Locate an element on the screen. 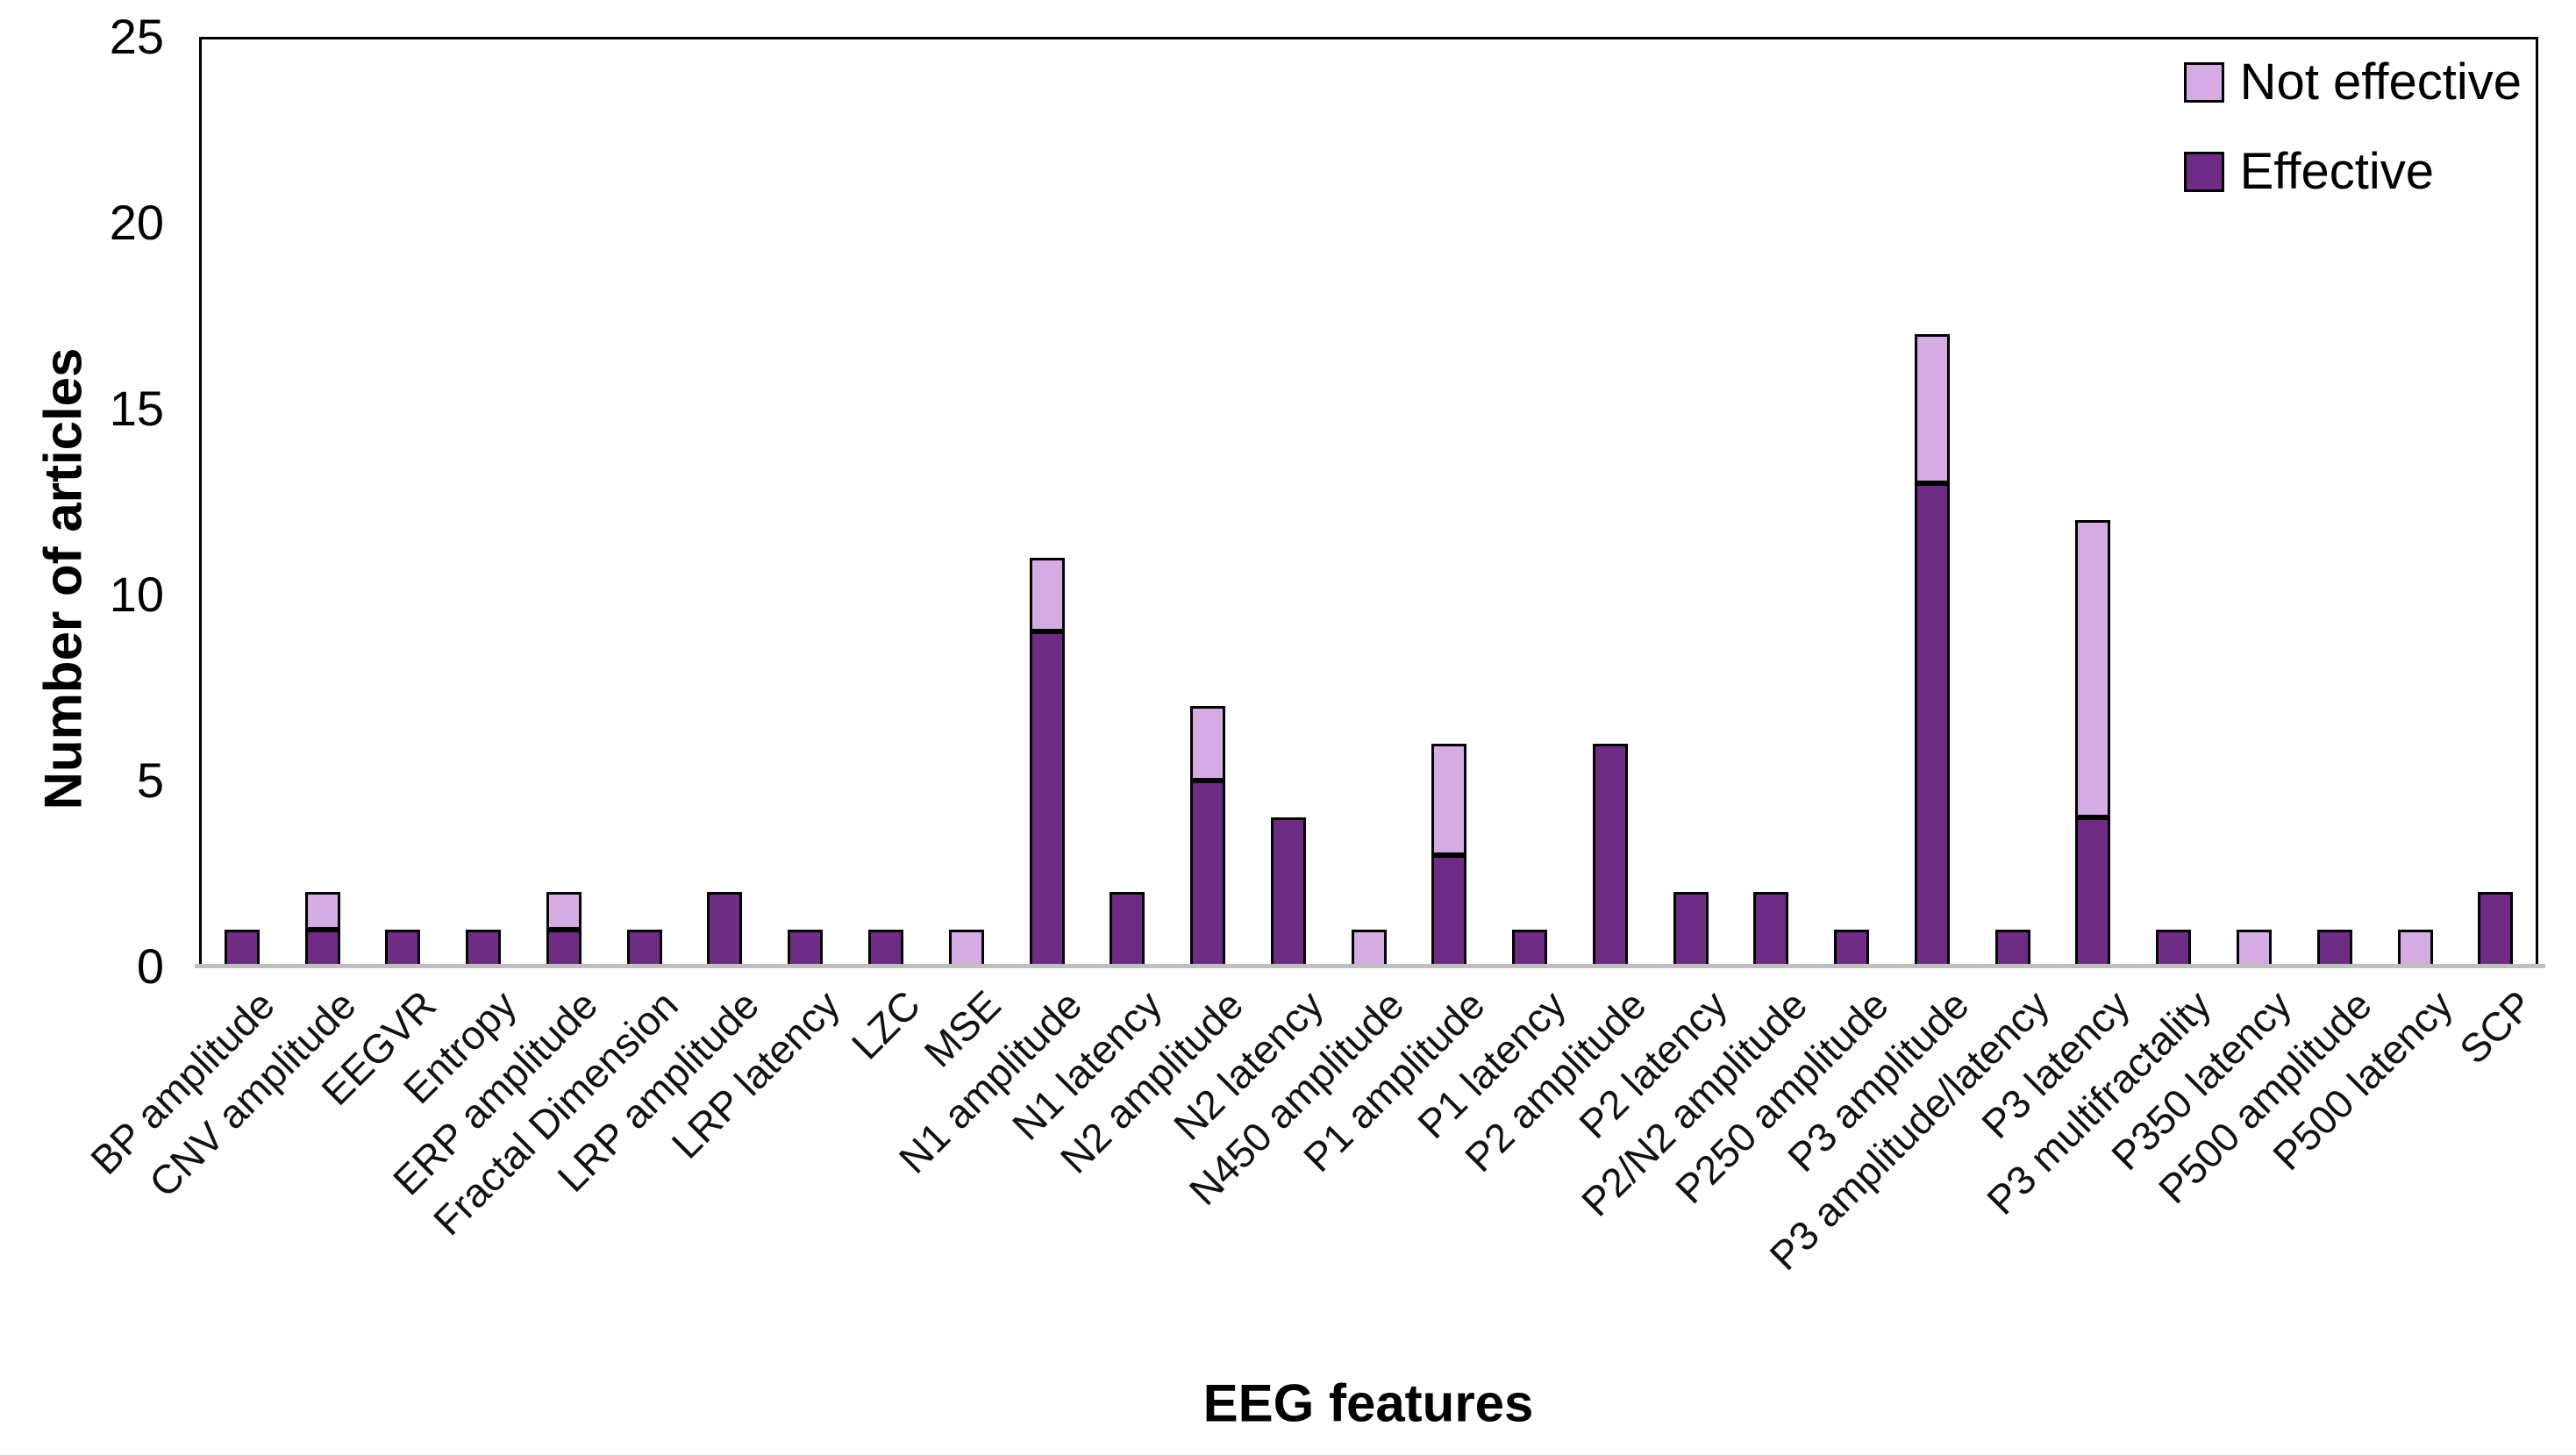 This screenshot has width=2576, height=1455. x-axis-title: EEG features is located at coordinates (1368, 1403).